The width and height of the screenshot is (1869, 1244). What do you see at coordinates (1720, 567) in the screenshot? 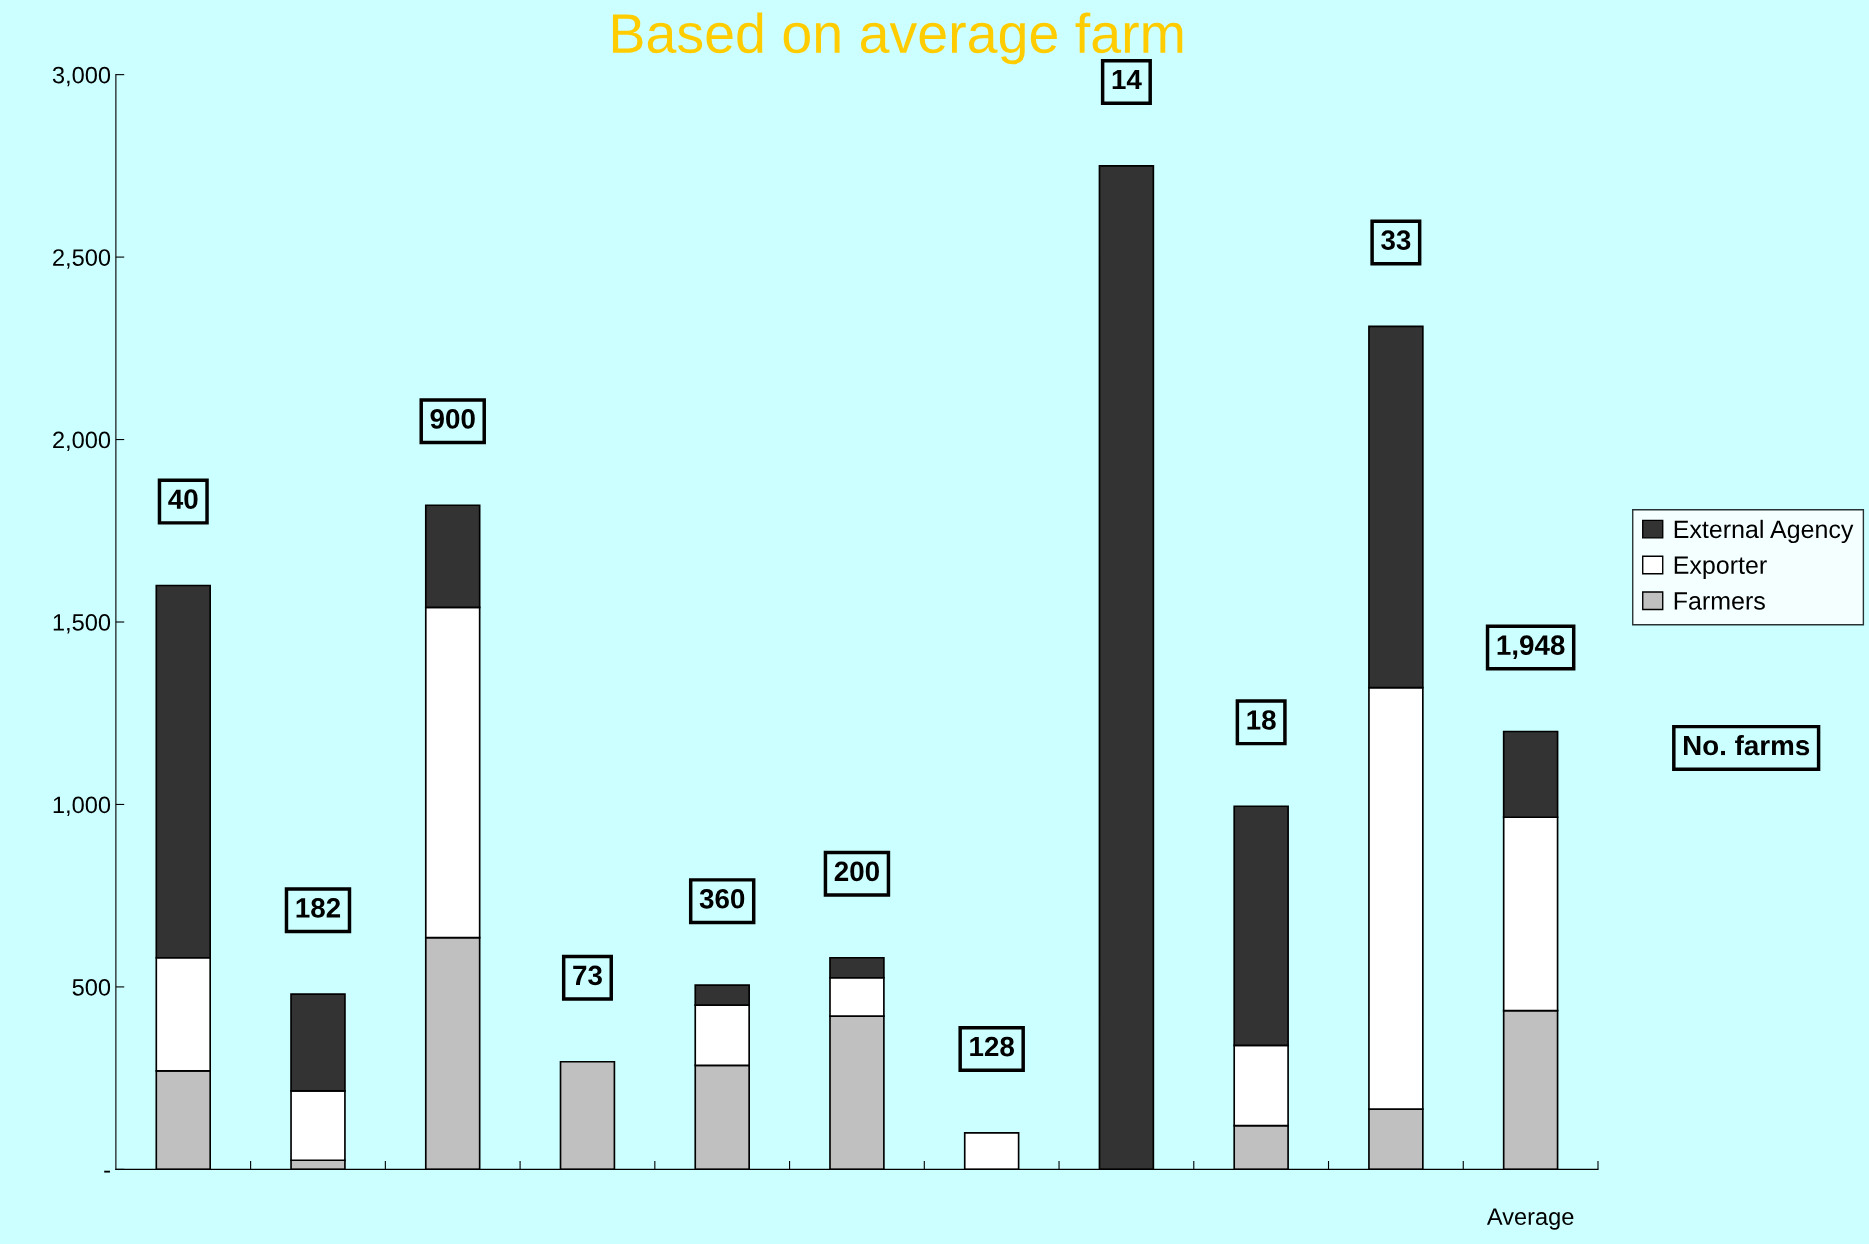
I see `legend-label: Exporter` at bounding box center [1720, 567].